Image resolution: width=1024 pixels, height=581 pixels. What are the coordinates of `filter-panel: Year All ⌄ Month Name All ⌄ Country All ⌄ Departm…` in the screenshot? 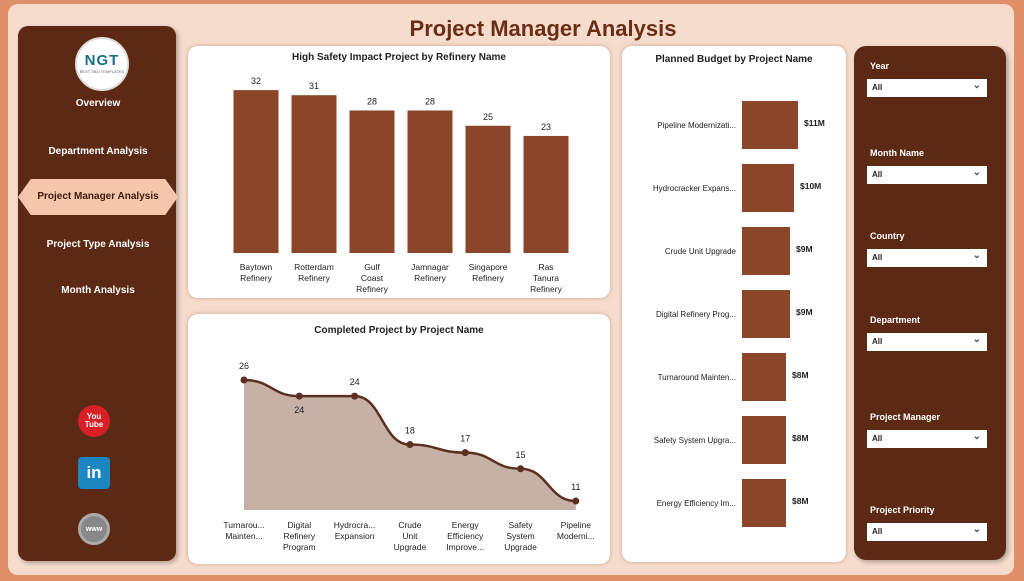 It's located at (930, 303).